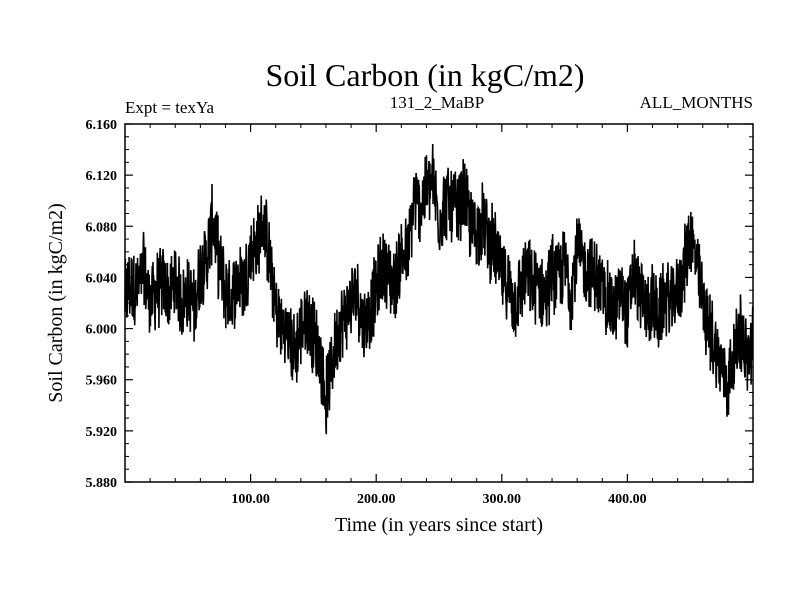  Describe the element at coordinates (424, 75) in the screenshot. I see `chart-title: Soil Carbon (in kgC/m2)` at that location.